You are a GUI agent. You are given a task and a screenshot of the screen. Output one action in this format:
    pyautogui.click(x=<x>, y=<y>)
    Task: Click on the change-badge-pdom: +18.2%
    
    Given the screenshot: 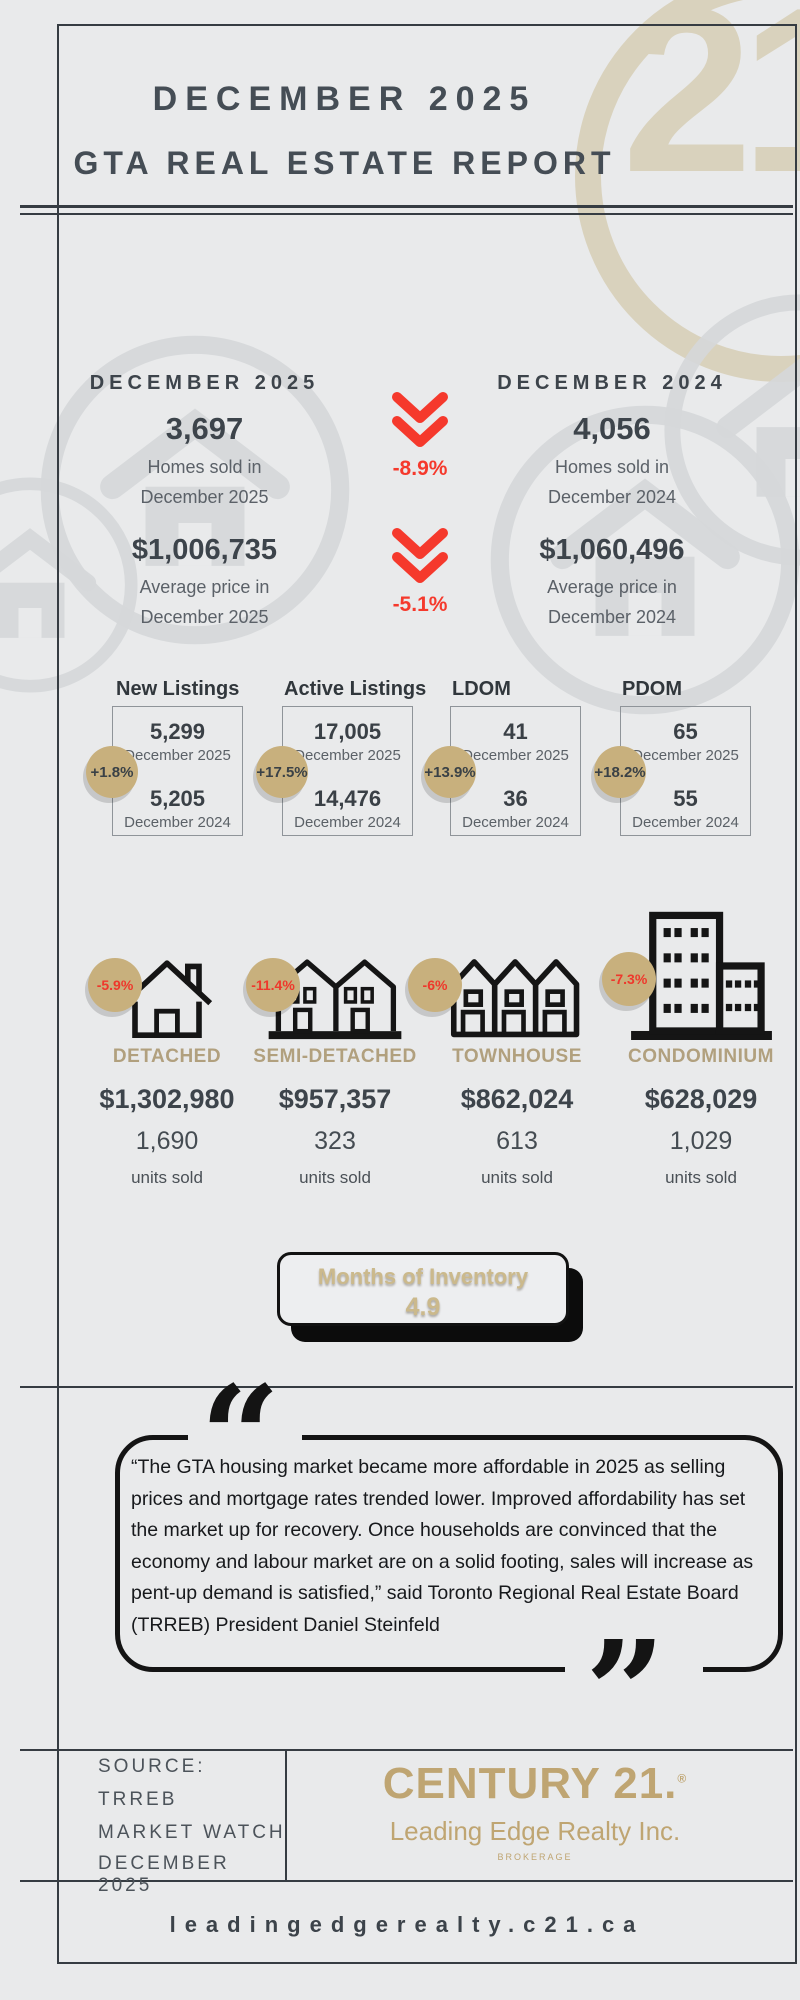 What is the action you would take?
    pyautogui.click(x=620, y=772)
    